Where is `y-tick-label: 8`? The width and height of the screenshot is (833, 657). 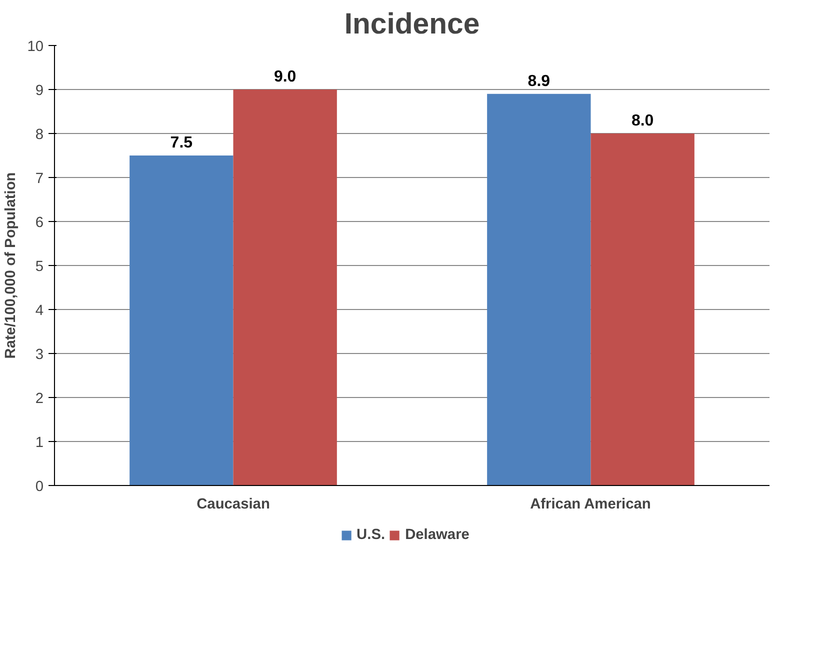
y-tick-label: 8 is located at coordinates (39, 135).